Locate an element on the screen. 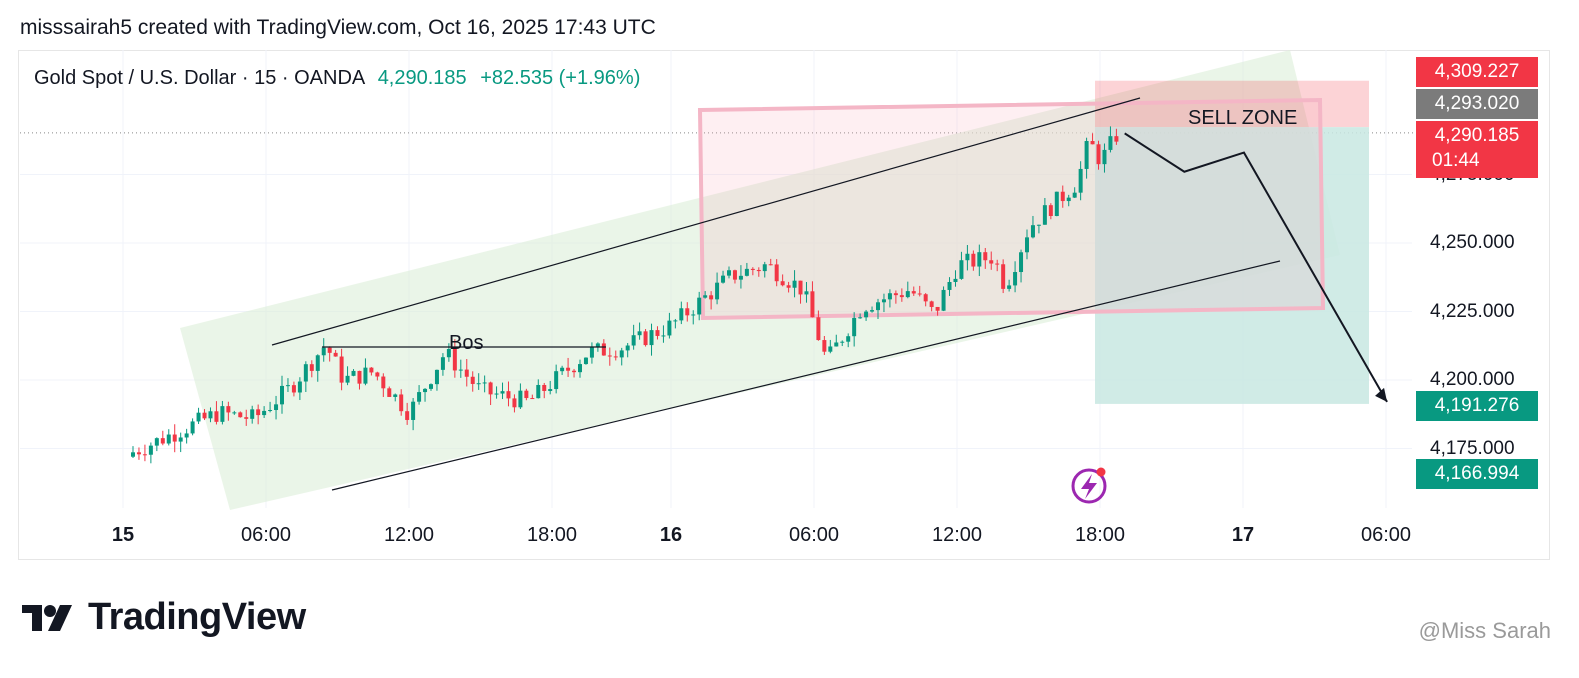 Image resolution: width=1579 pixels, height=678 pixels. watermark: @Miss Sarah is located at coordinates (1485, 631).